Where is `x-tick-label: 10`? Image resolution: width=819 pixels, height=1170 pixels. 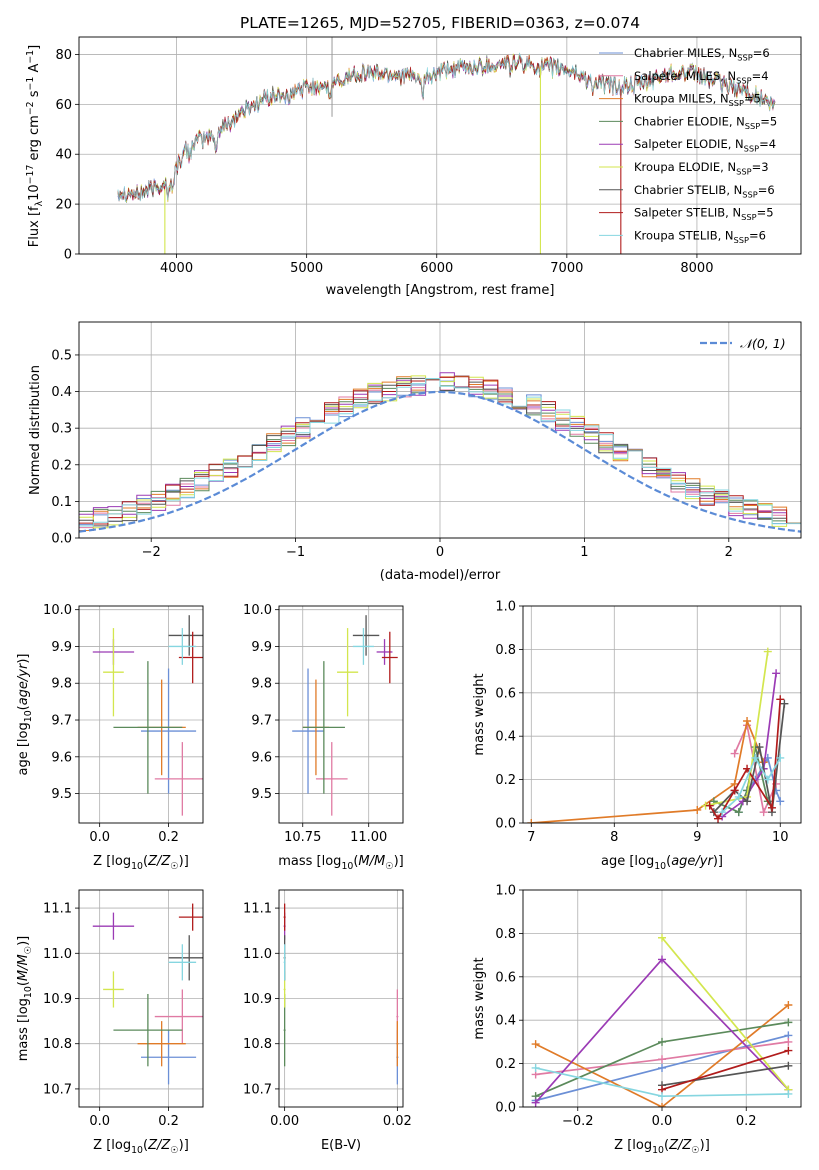
x-tick-label: 10 is located at coordinates (780, 837).